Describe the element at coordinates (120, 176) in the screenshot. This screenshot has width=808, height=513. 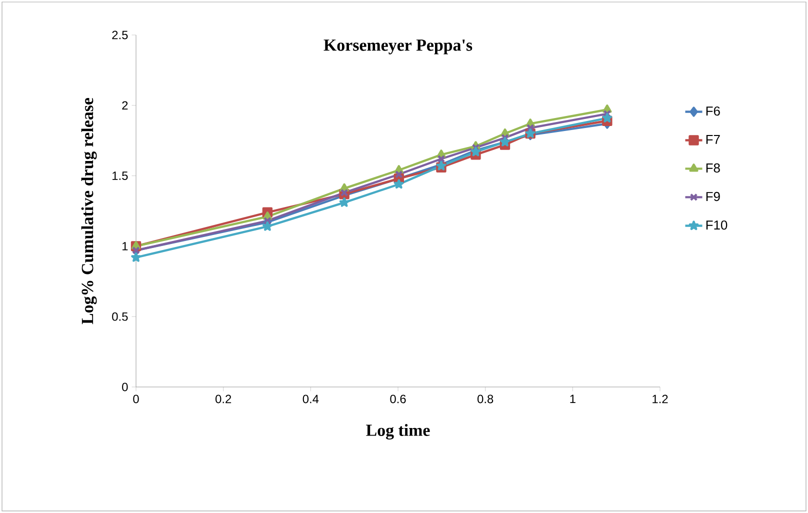
I see `y-tick-label: 1.5` at that location.